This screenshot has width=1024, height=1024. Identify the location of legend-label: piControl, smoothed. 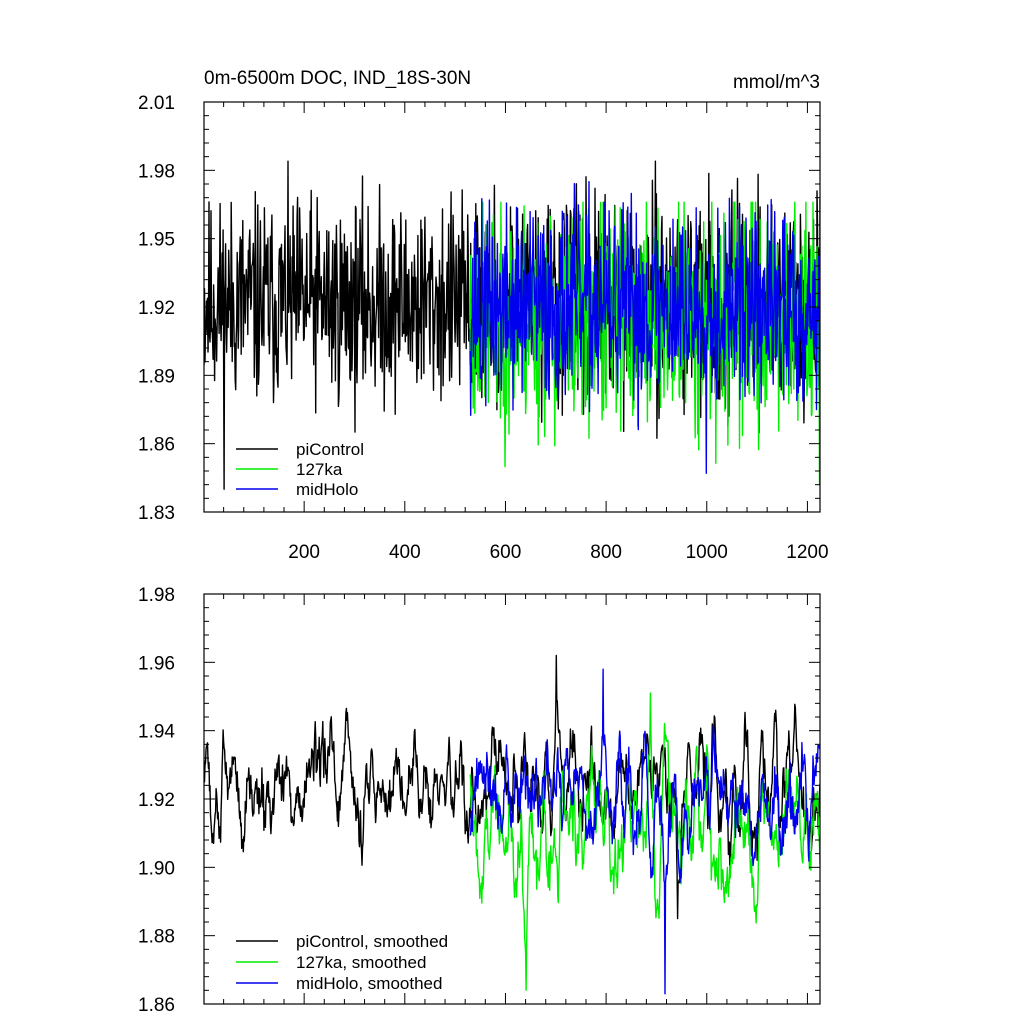
(372, 941).